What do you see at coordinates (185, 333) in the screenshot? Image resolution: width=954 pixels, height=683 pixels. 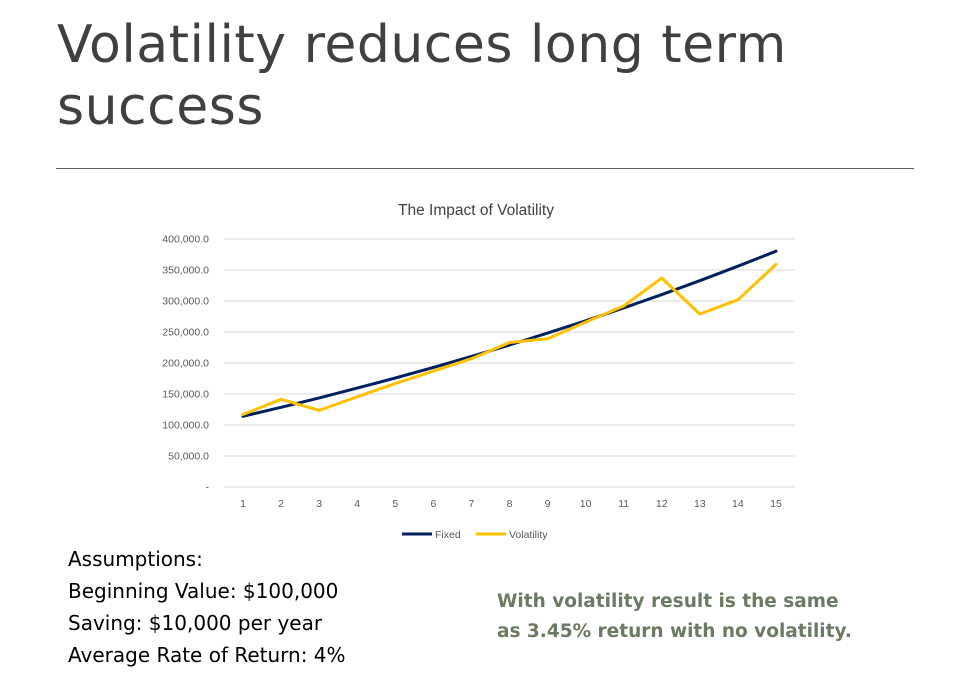 I see `y-tick-label: 250,000.0` at bounding box center [185, 333].